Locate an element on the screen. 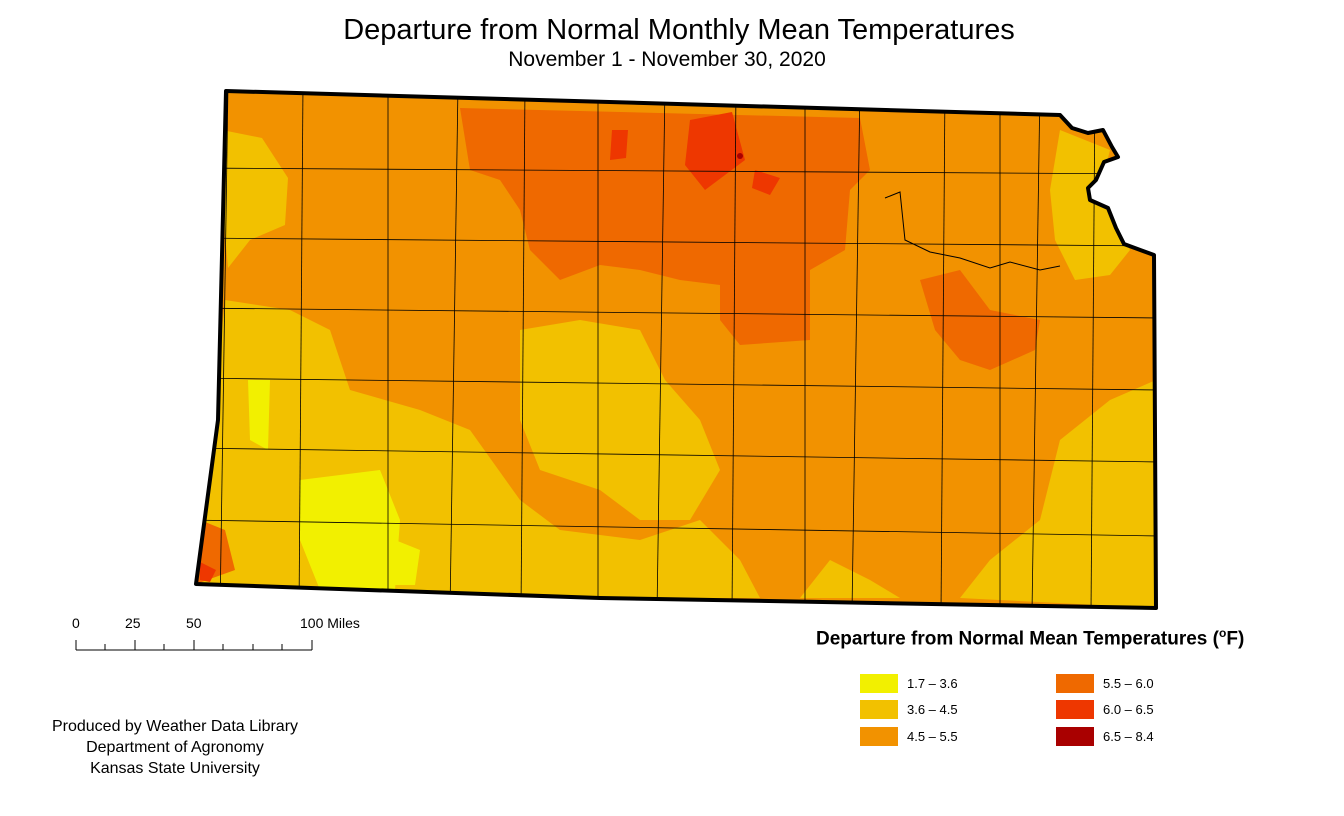 The height and width of the screenshot is (816, 1344). scale-label-100: 100 Miles is located at coordinates (330, 623).